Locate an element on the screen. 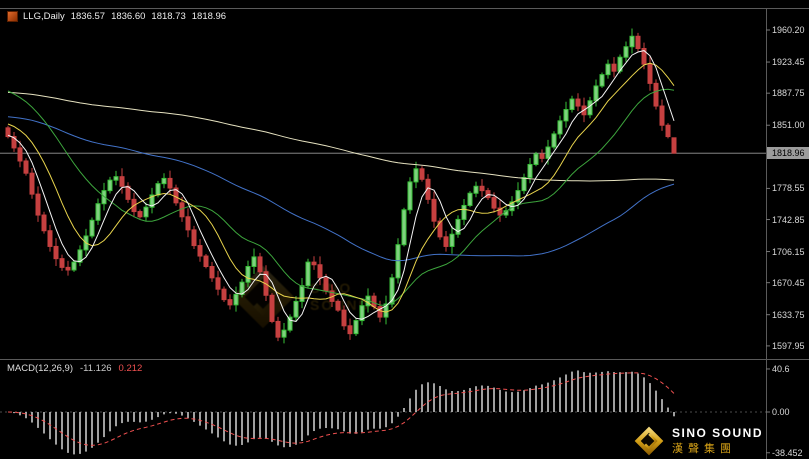 The image size is (809, 459). low-value: 1818.73 is located at coordinates (168, 16).